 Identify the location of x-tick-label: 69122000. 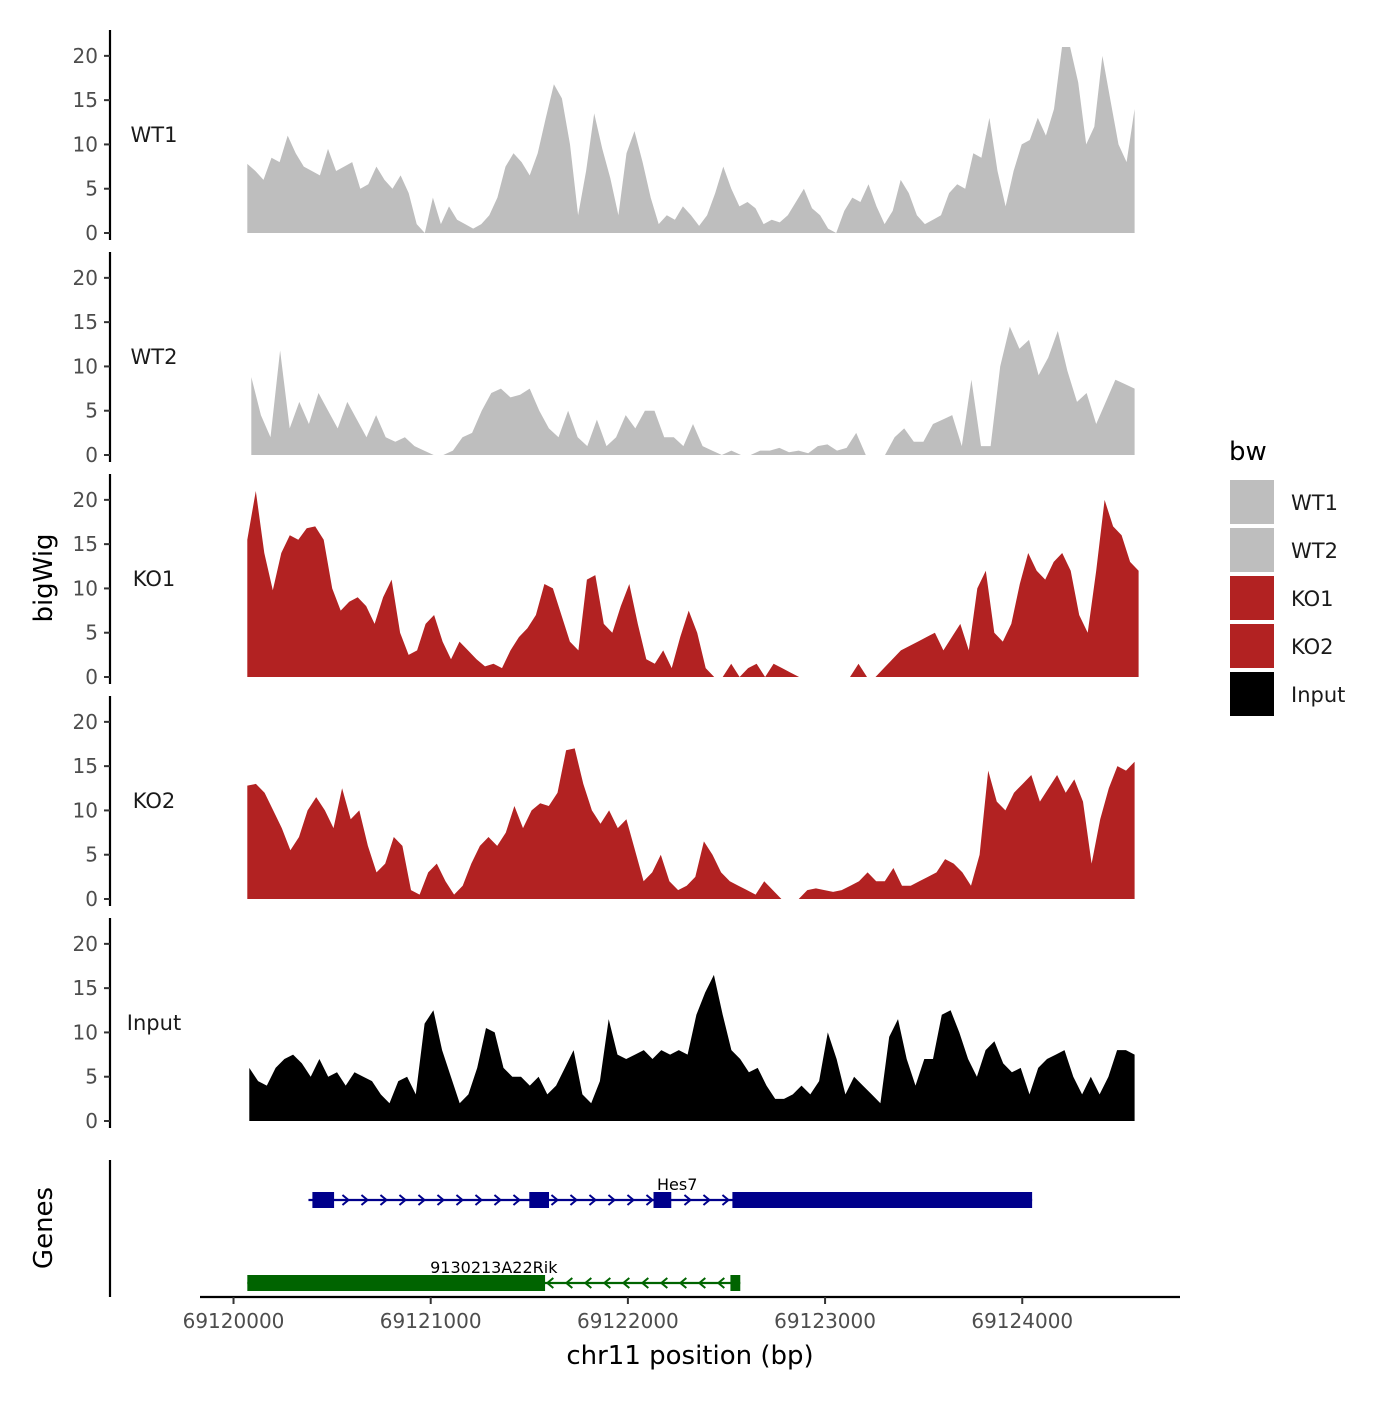
(628, 1321).